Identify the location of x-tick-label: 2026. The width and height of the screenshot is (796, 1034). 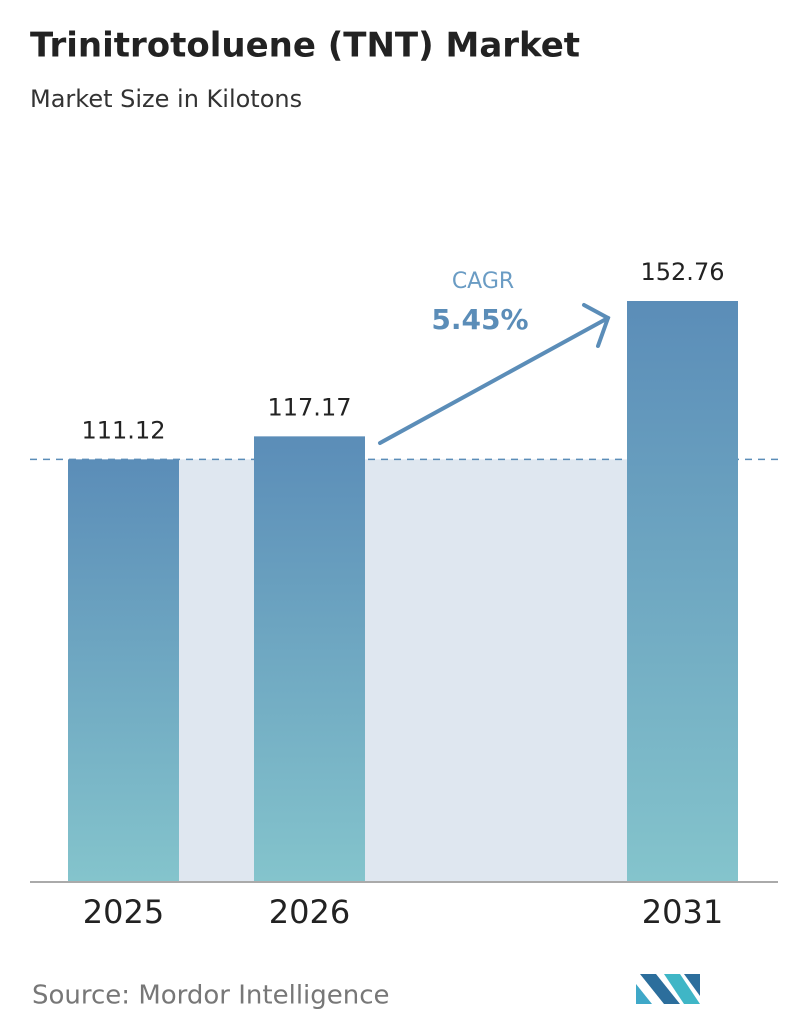
(309, 912).